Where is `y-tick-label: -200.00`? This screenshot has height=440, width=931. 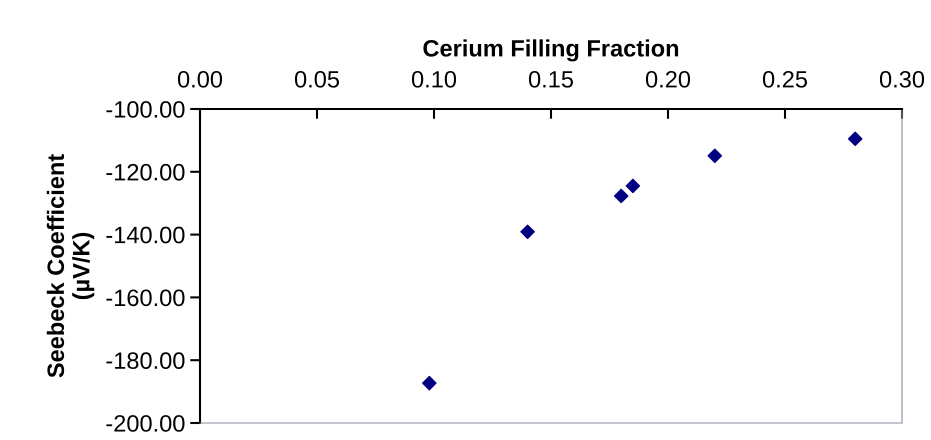
y-tick-label: -200.00 is located at coordinates (145, 423).